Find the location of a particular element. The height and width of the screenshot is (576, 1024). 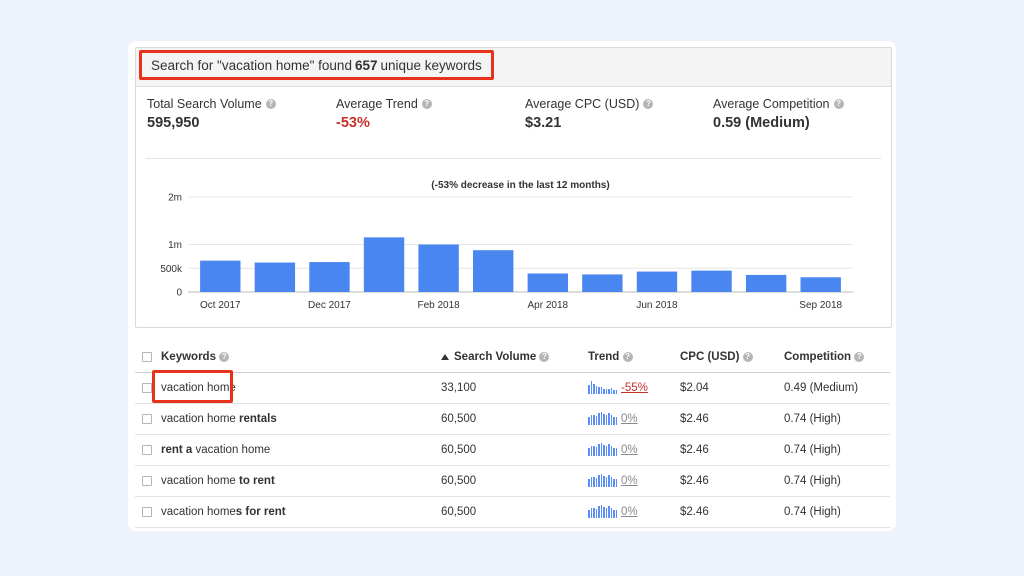

trend-sparkline is located at coordinates (602, 480).